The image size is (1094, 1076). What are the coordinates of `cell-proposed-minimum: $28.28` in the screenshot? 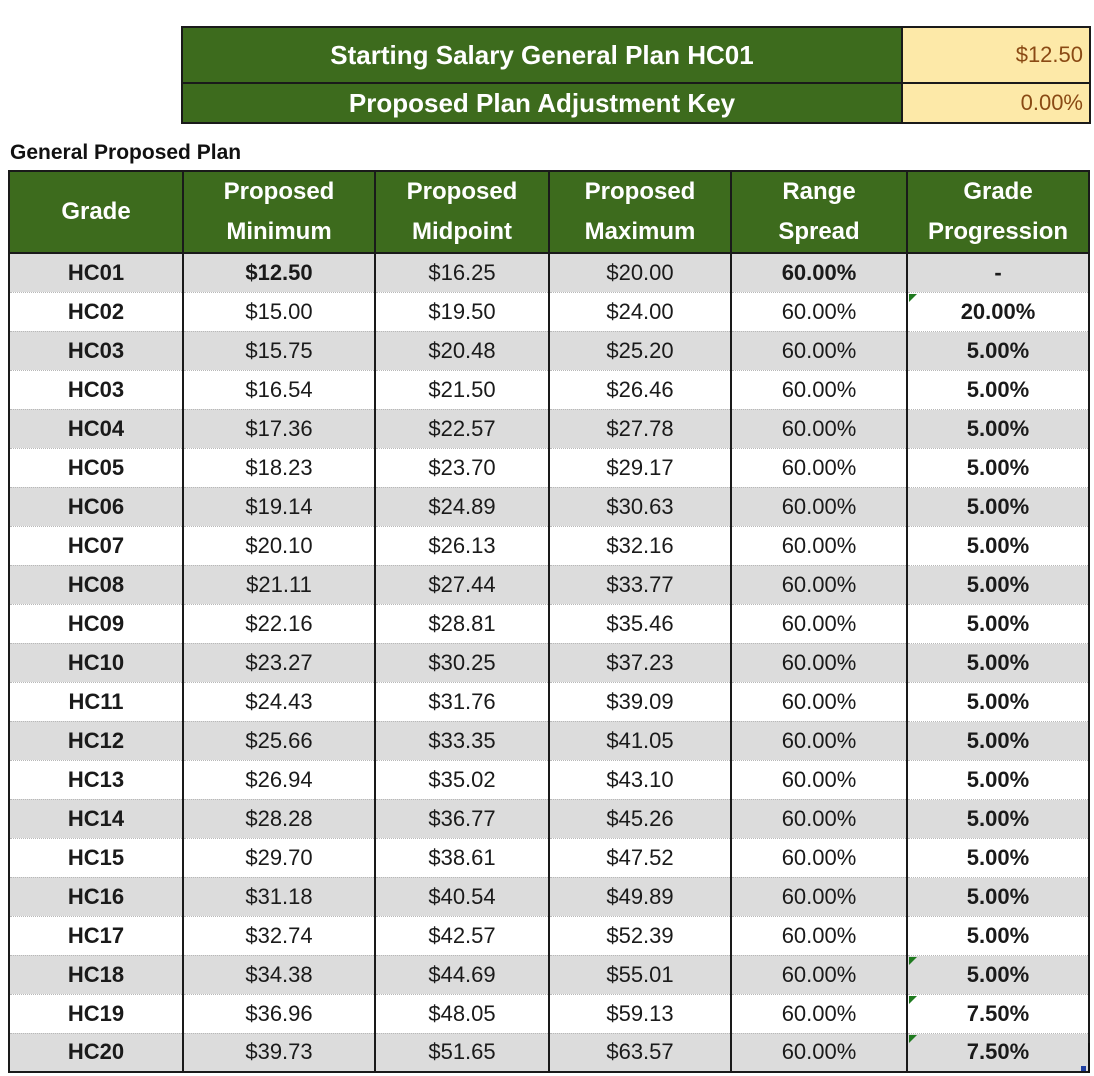 It's located at (279, 819).